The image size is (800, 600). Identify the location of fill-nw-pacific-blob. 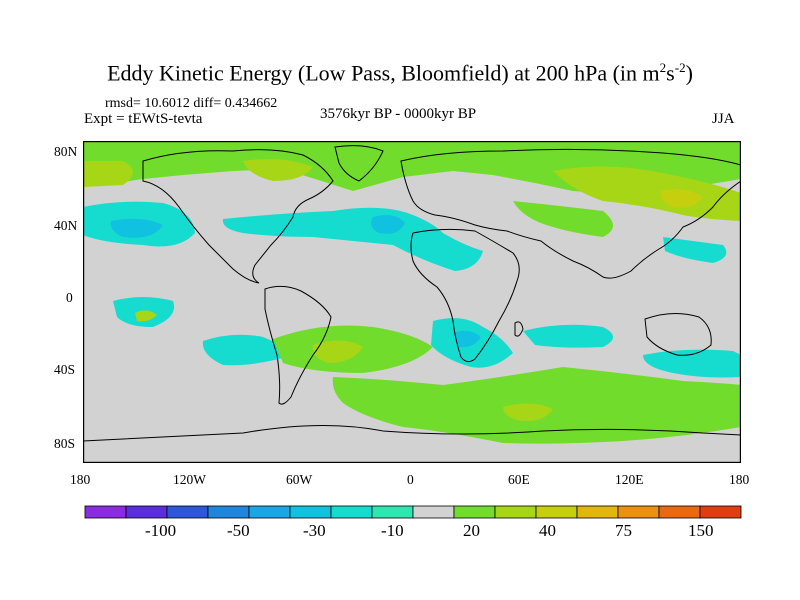
(278, 170).